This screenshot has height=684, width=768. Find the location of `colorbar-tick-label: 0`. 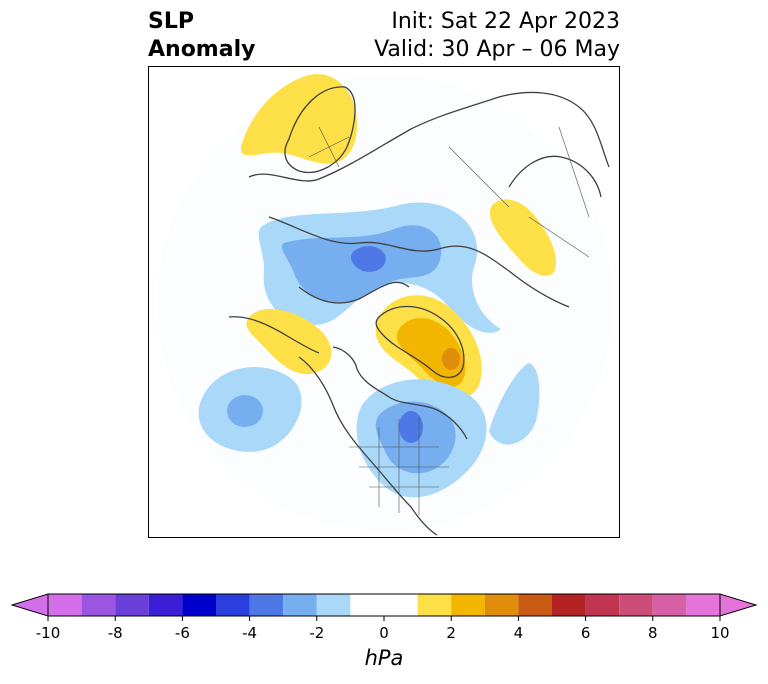

colorbar-tick-label: 0 is located at coordinates (384, 633).